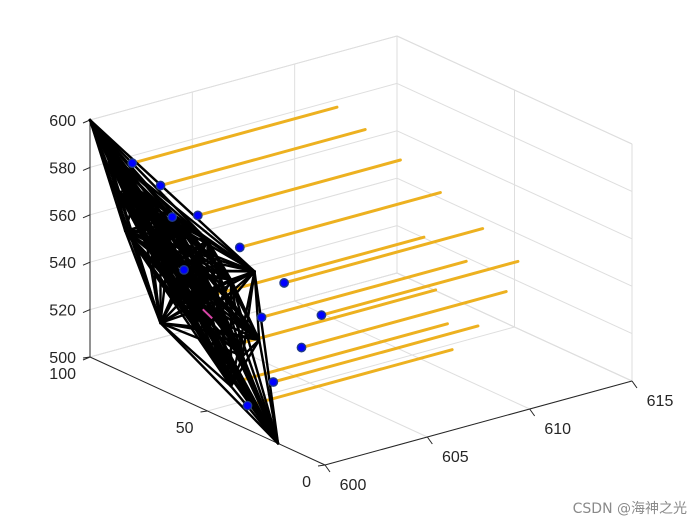 This screenshot has width=700, height=525. What do you see at coordinates (62, 358) in the screenshot?
I see `z-tick-label: 500` at bounding box center [62, 358].